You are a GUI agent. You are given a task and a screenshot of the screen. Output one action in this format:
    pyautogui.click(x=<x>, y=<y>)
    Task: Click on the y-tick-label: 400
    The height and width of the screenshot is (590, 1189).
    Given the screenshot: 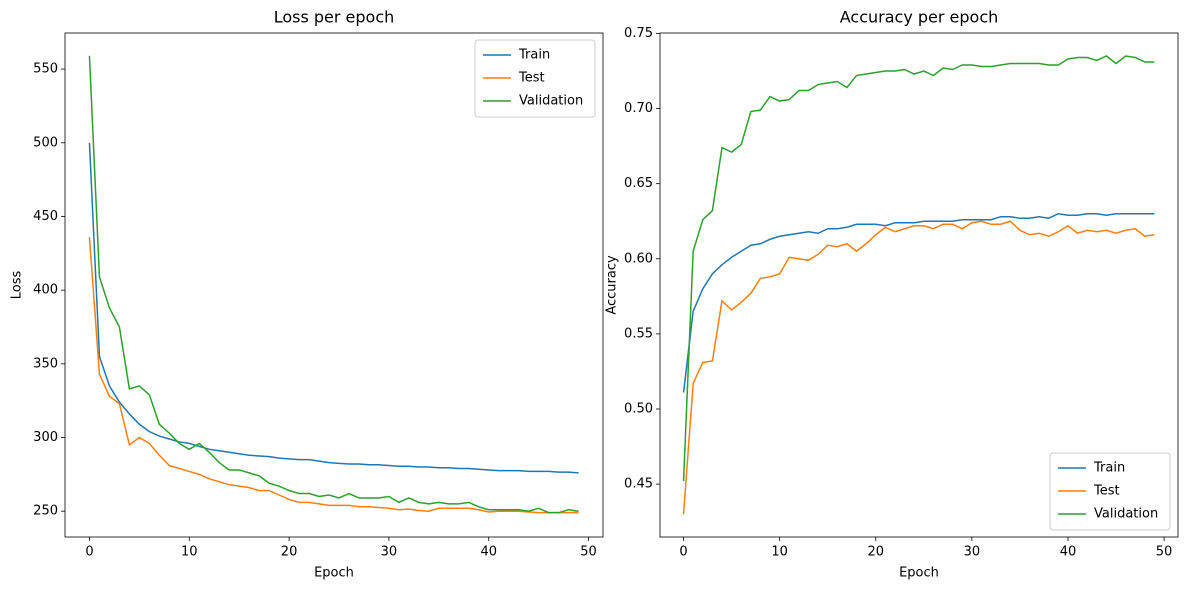 What is the action you would take?
    pyautogui.click(x=45, y=290)
    